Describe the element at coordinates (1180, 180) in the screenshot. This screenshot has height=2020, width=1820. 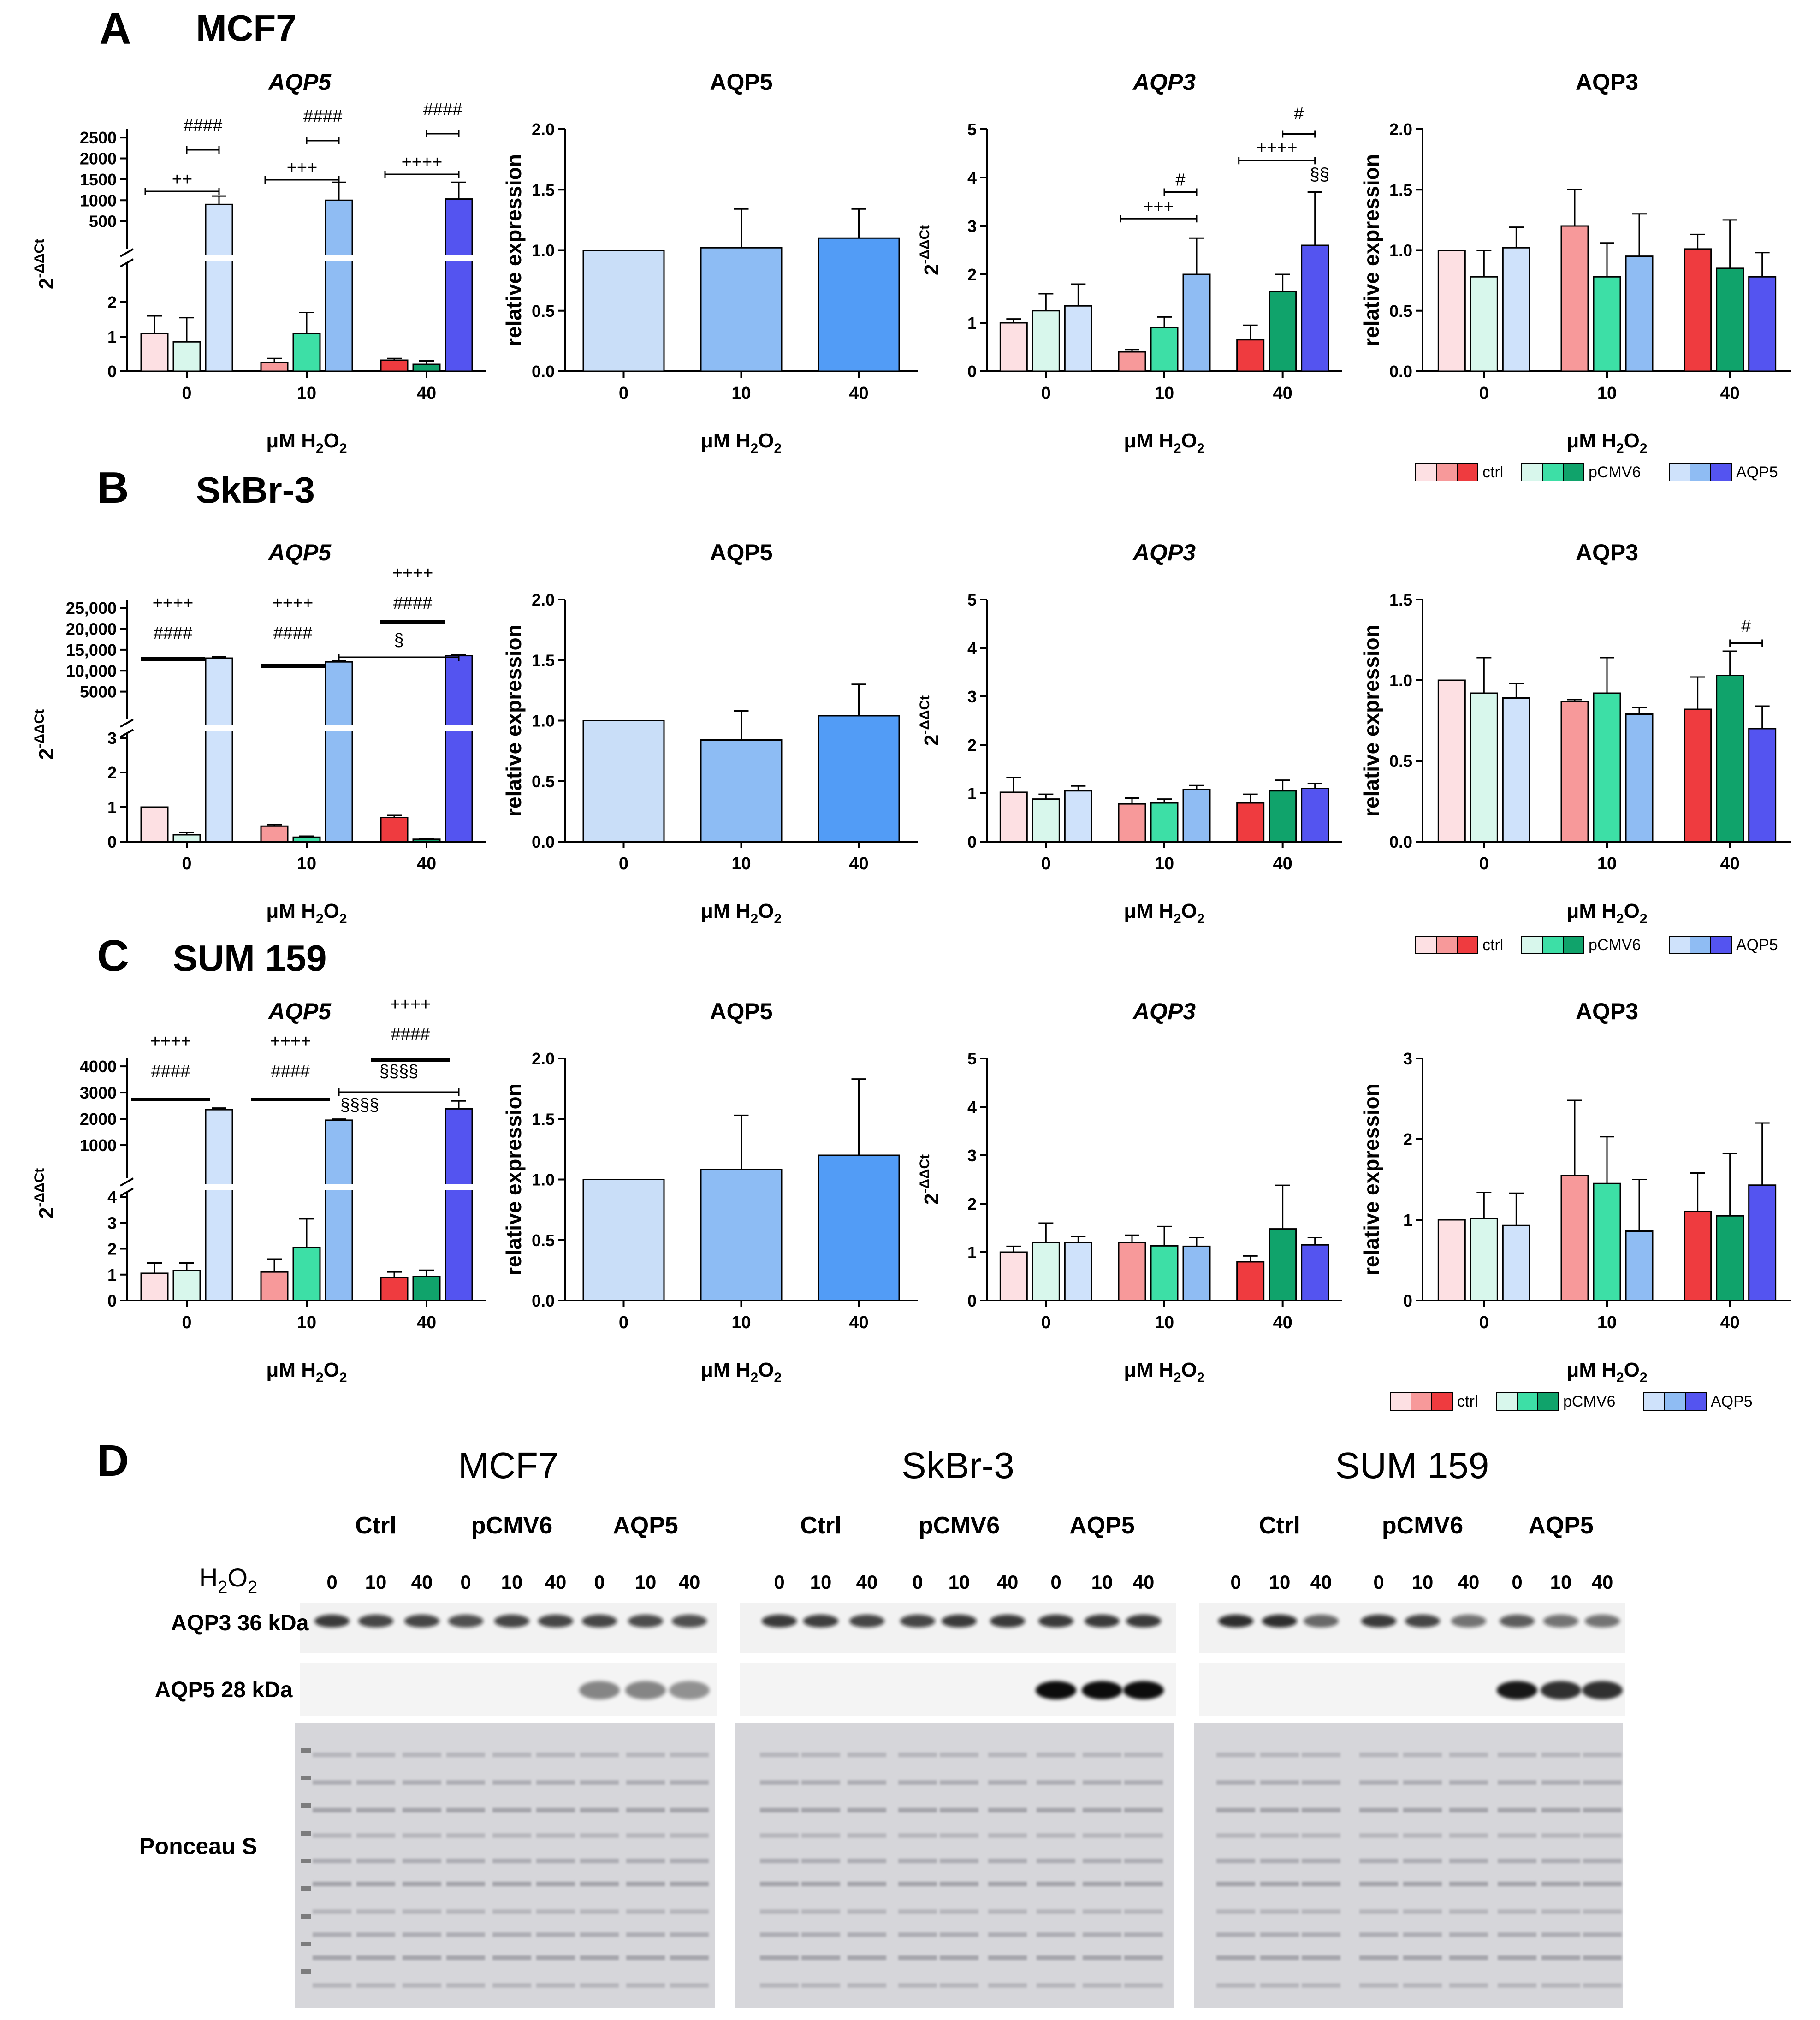
I see `significance-label: #` at that location.